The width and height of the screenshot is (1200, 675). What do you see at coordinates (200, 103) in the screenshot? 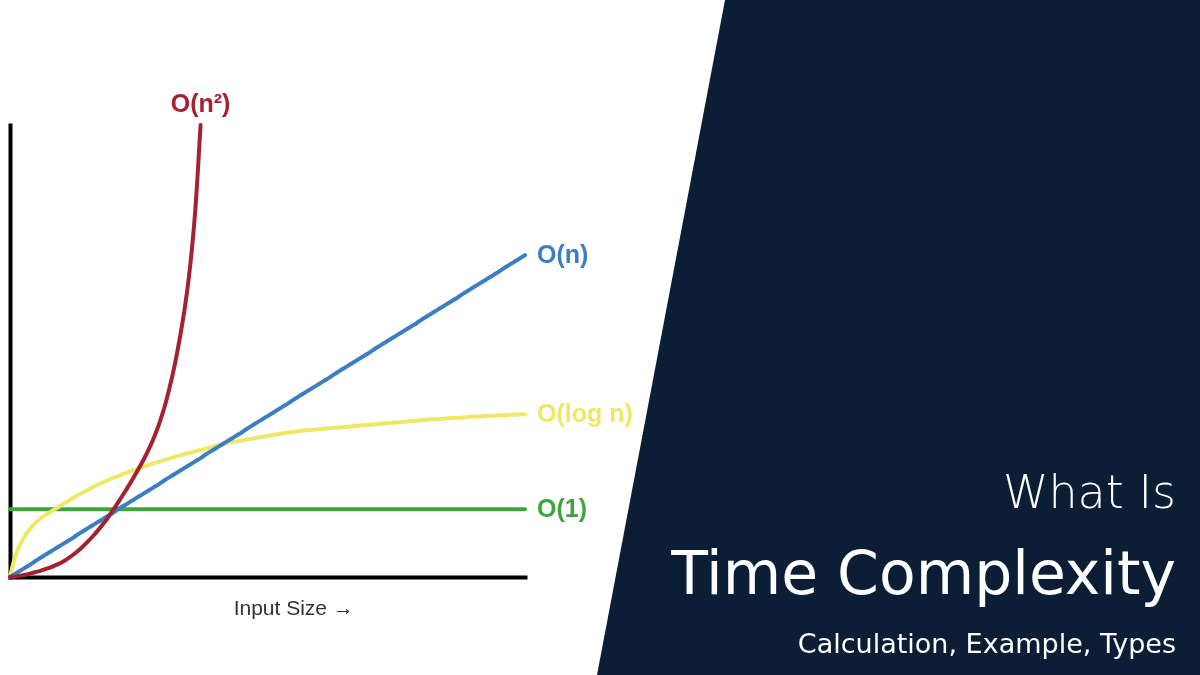
I see `series-label: O(n²)` at bounding box center [200, 103].